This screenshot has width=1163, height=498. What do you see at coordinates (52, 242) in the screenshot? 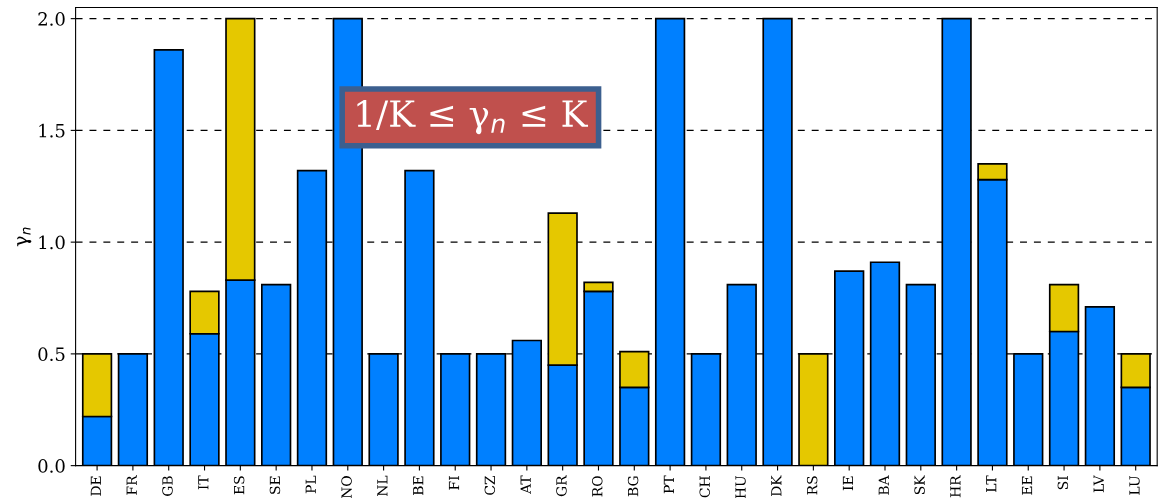
I see `y-tick-label: 1.0` at bounding box center [52, 242].